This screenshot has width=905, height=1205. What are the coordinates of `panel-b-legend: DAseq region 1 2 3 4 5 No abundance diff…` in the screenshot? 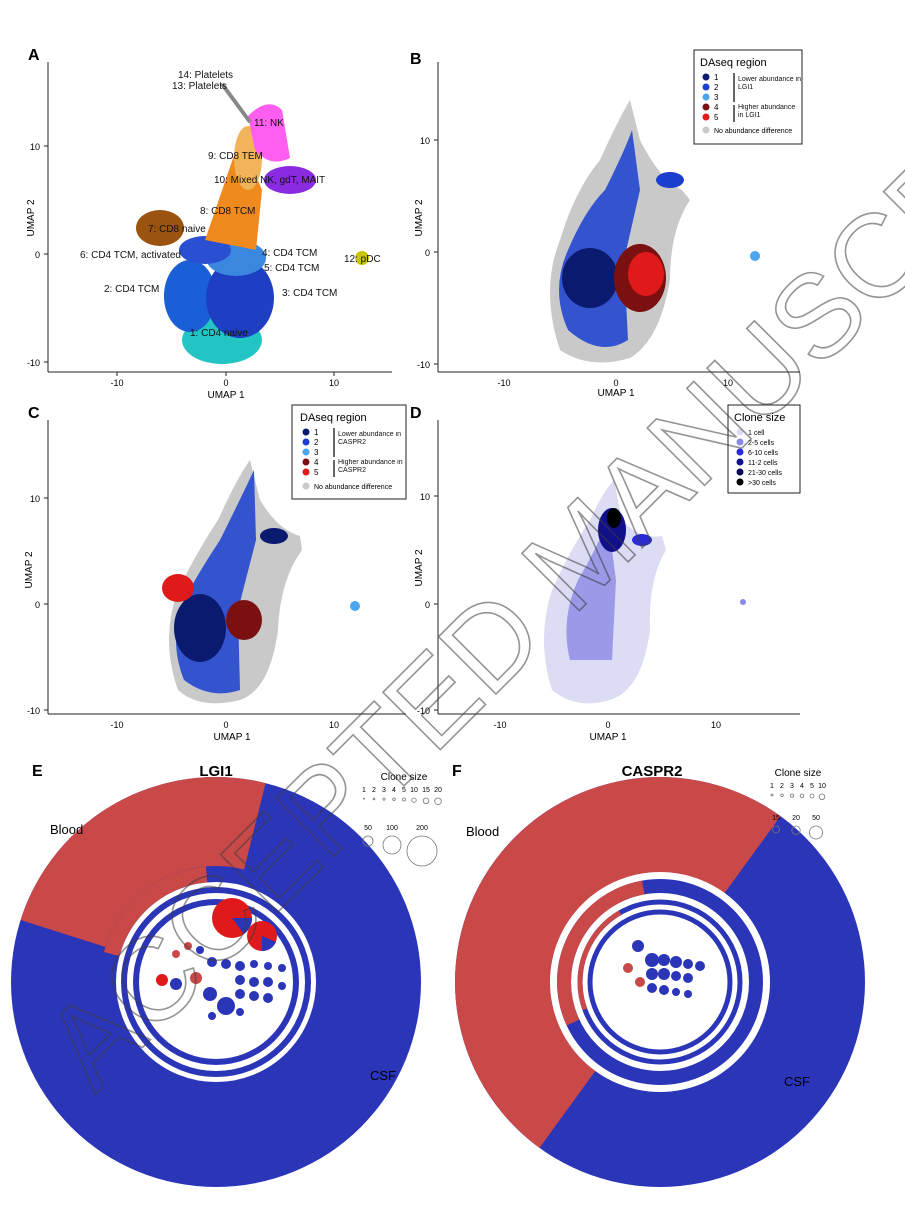 It's located at (748, 97).